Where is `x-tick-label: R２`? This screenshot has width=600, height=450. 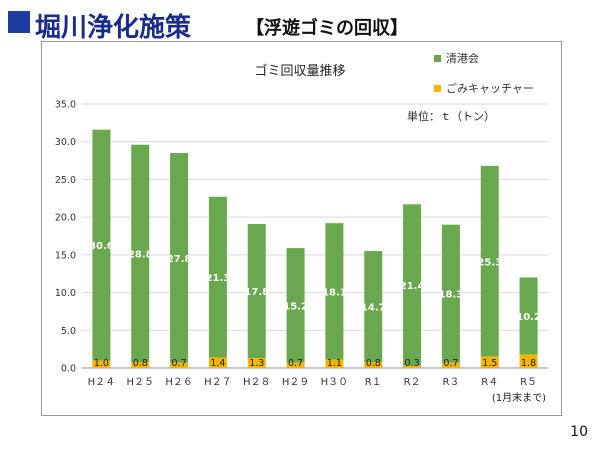 x-tick-label: R２ is located at coordinates (412, 382).